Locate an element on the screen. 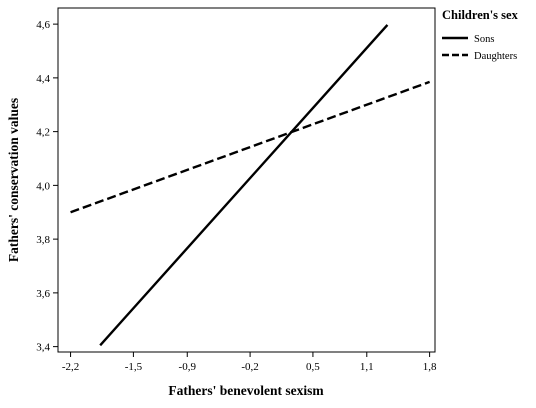  y-tick-label: 4,6 is located at coordinates (43, 25).